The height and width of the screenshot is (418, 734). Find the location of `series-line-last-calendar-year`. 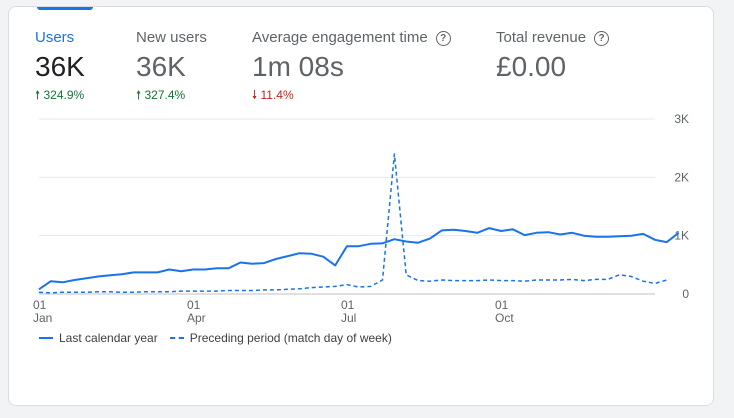

series-line-last-calendar-year is located at coordinates (359, 259).